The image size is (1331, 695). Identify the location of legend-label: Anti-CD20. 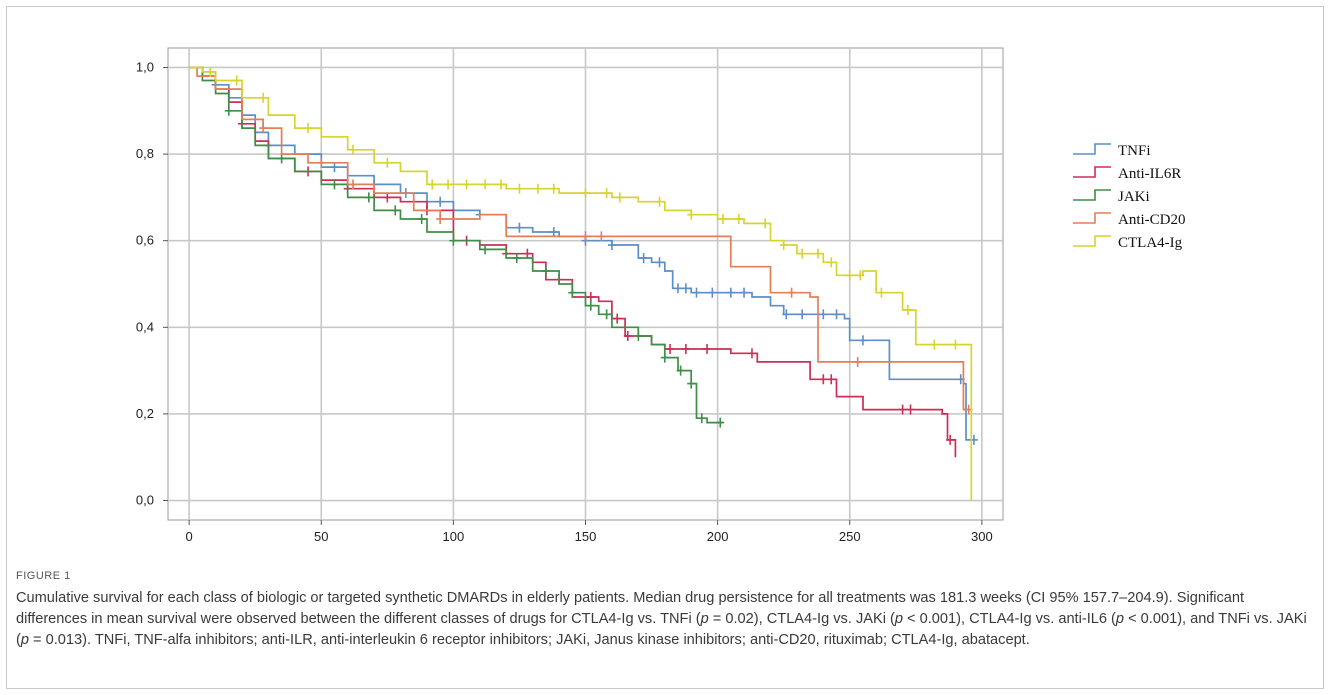
(1152, 220).